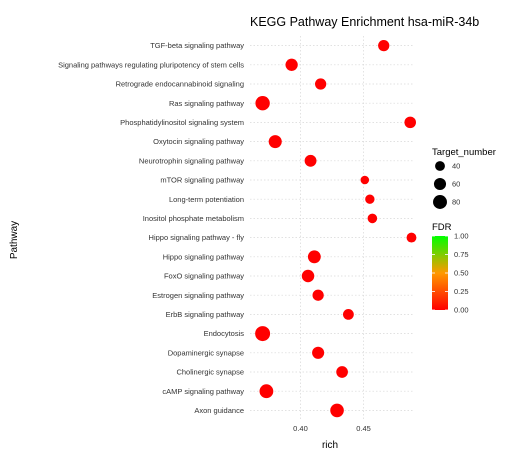  I want to click on category-label: Neurotrophin signaling pathway, so click(191, 160).